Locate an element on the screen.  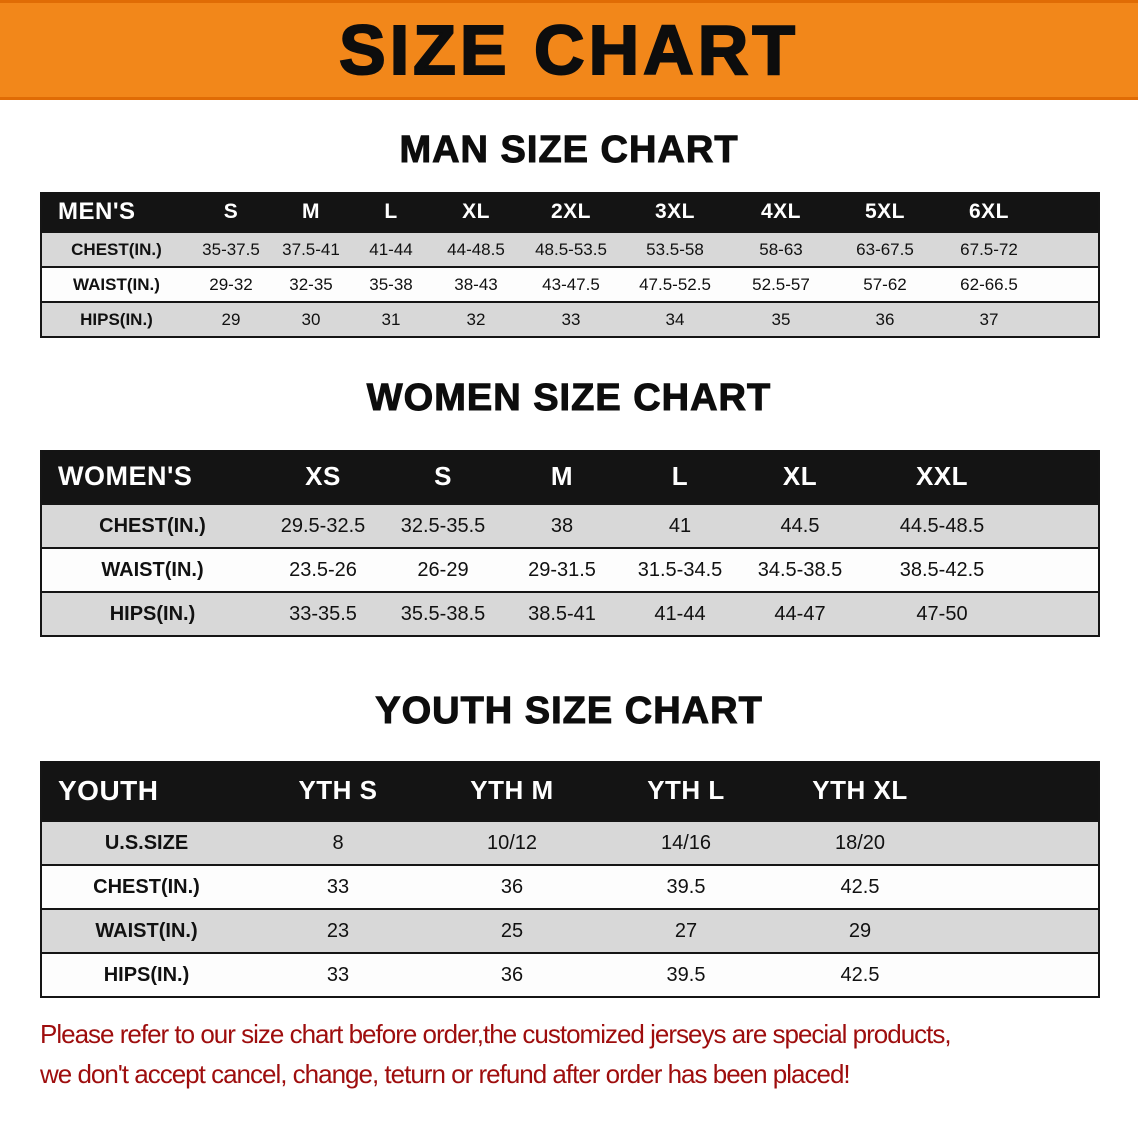
size-value-cell: 29-31.5 is located at coordinates (562, 569).